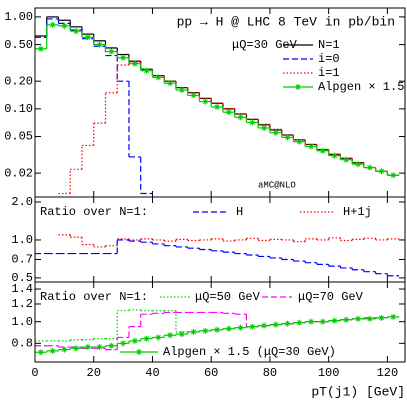 The height and width of the screenshot is (401, 407). Describe the element at coordinates (94, 373) in the screenshot. I see `x-tick-label: 20` at that location.